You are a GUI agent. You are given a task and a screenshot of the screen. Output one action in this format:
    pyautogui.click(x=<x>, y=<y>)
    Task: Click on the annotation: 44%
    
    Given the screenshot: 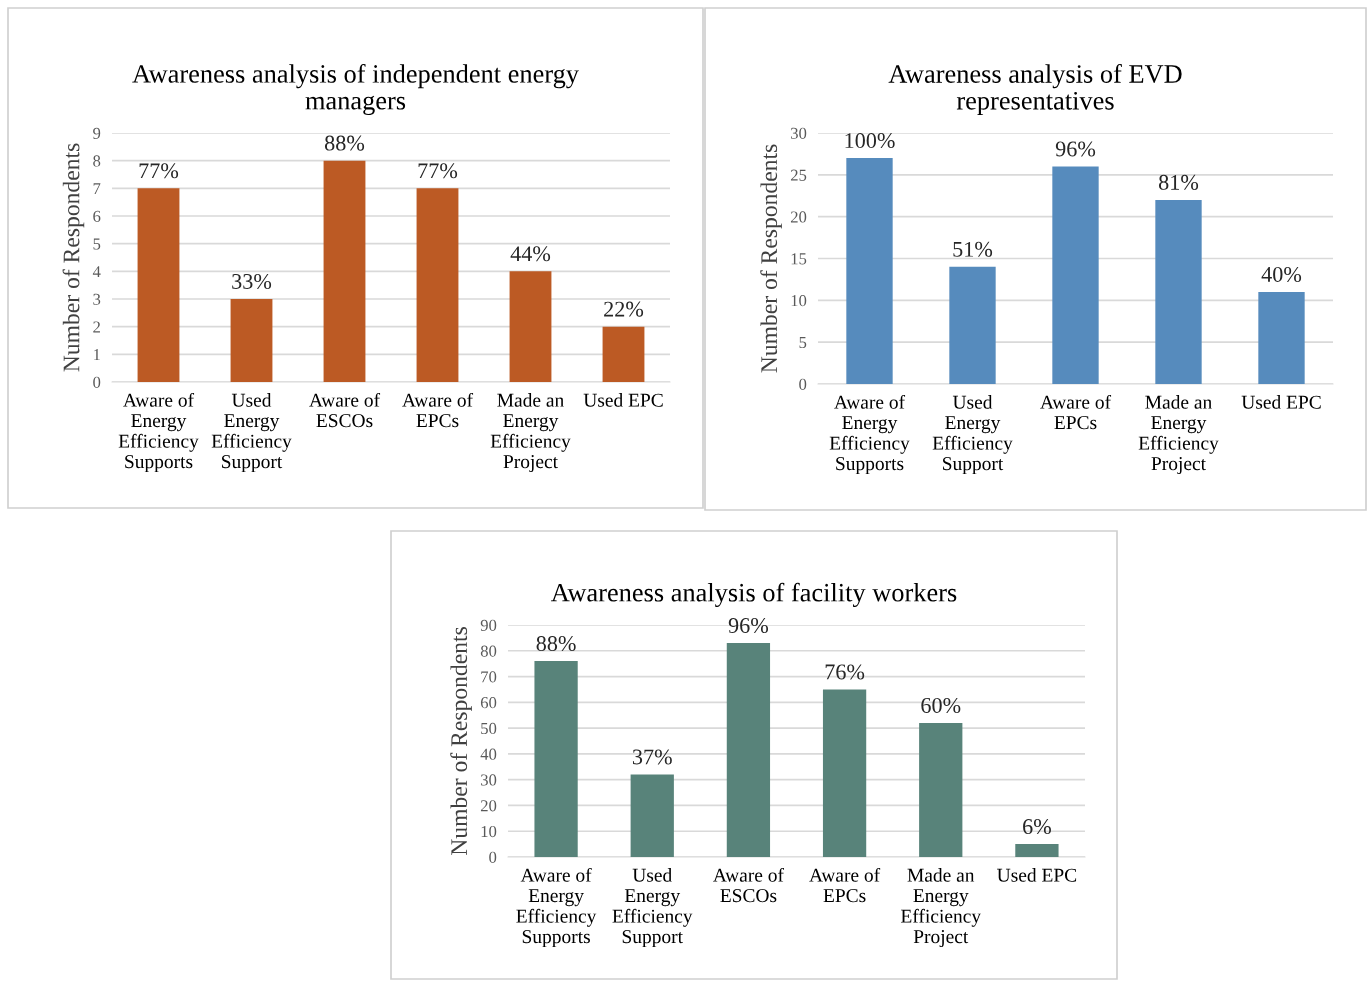 What is the action you would take?
    pyautogui.click(x=530, y=254)
    